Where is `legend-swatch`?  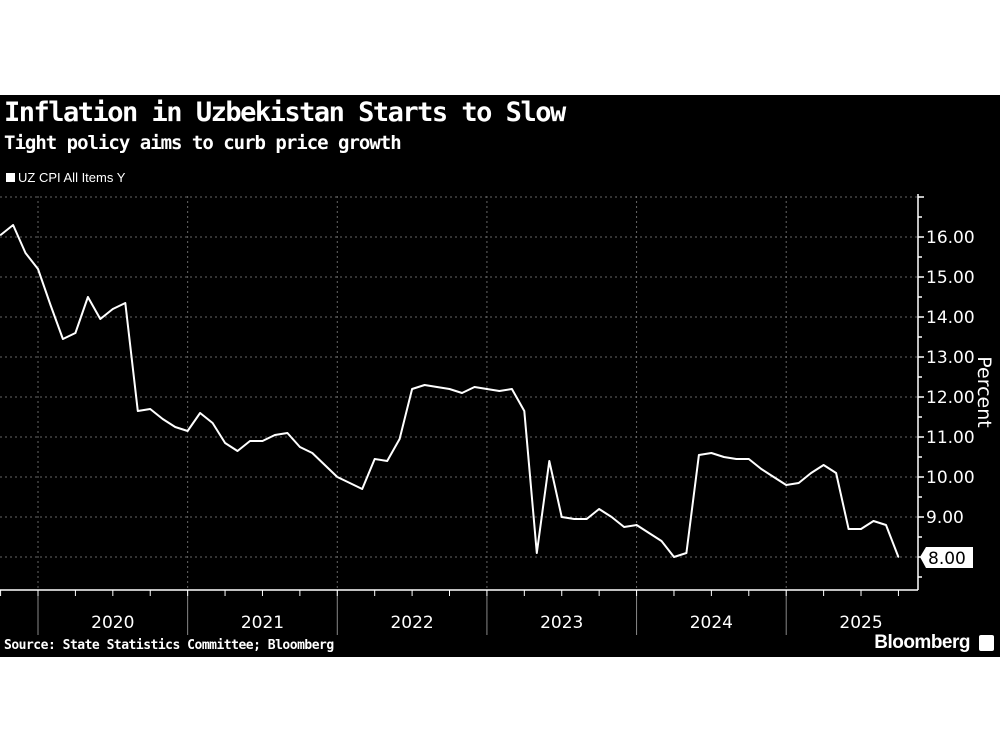
legend-swatch is located at coordinates (10, 177).